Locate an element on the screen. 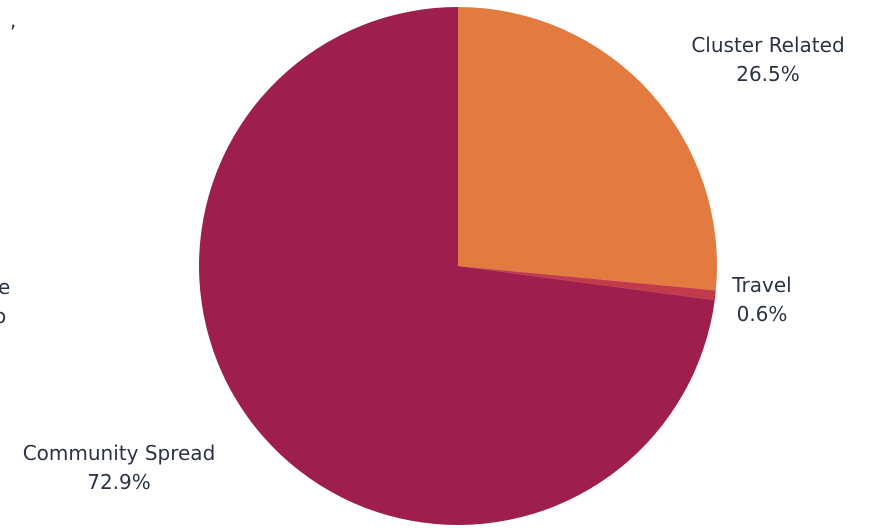 This screenshot has width=872, height=530. clipped-label-fragment-1: e is located at coordinates (5, 287).